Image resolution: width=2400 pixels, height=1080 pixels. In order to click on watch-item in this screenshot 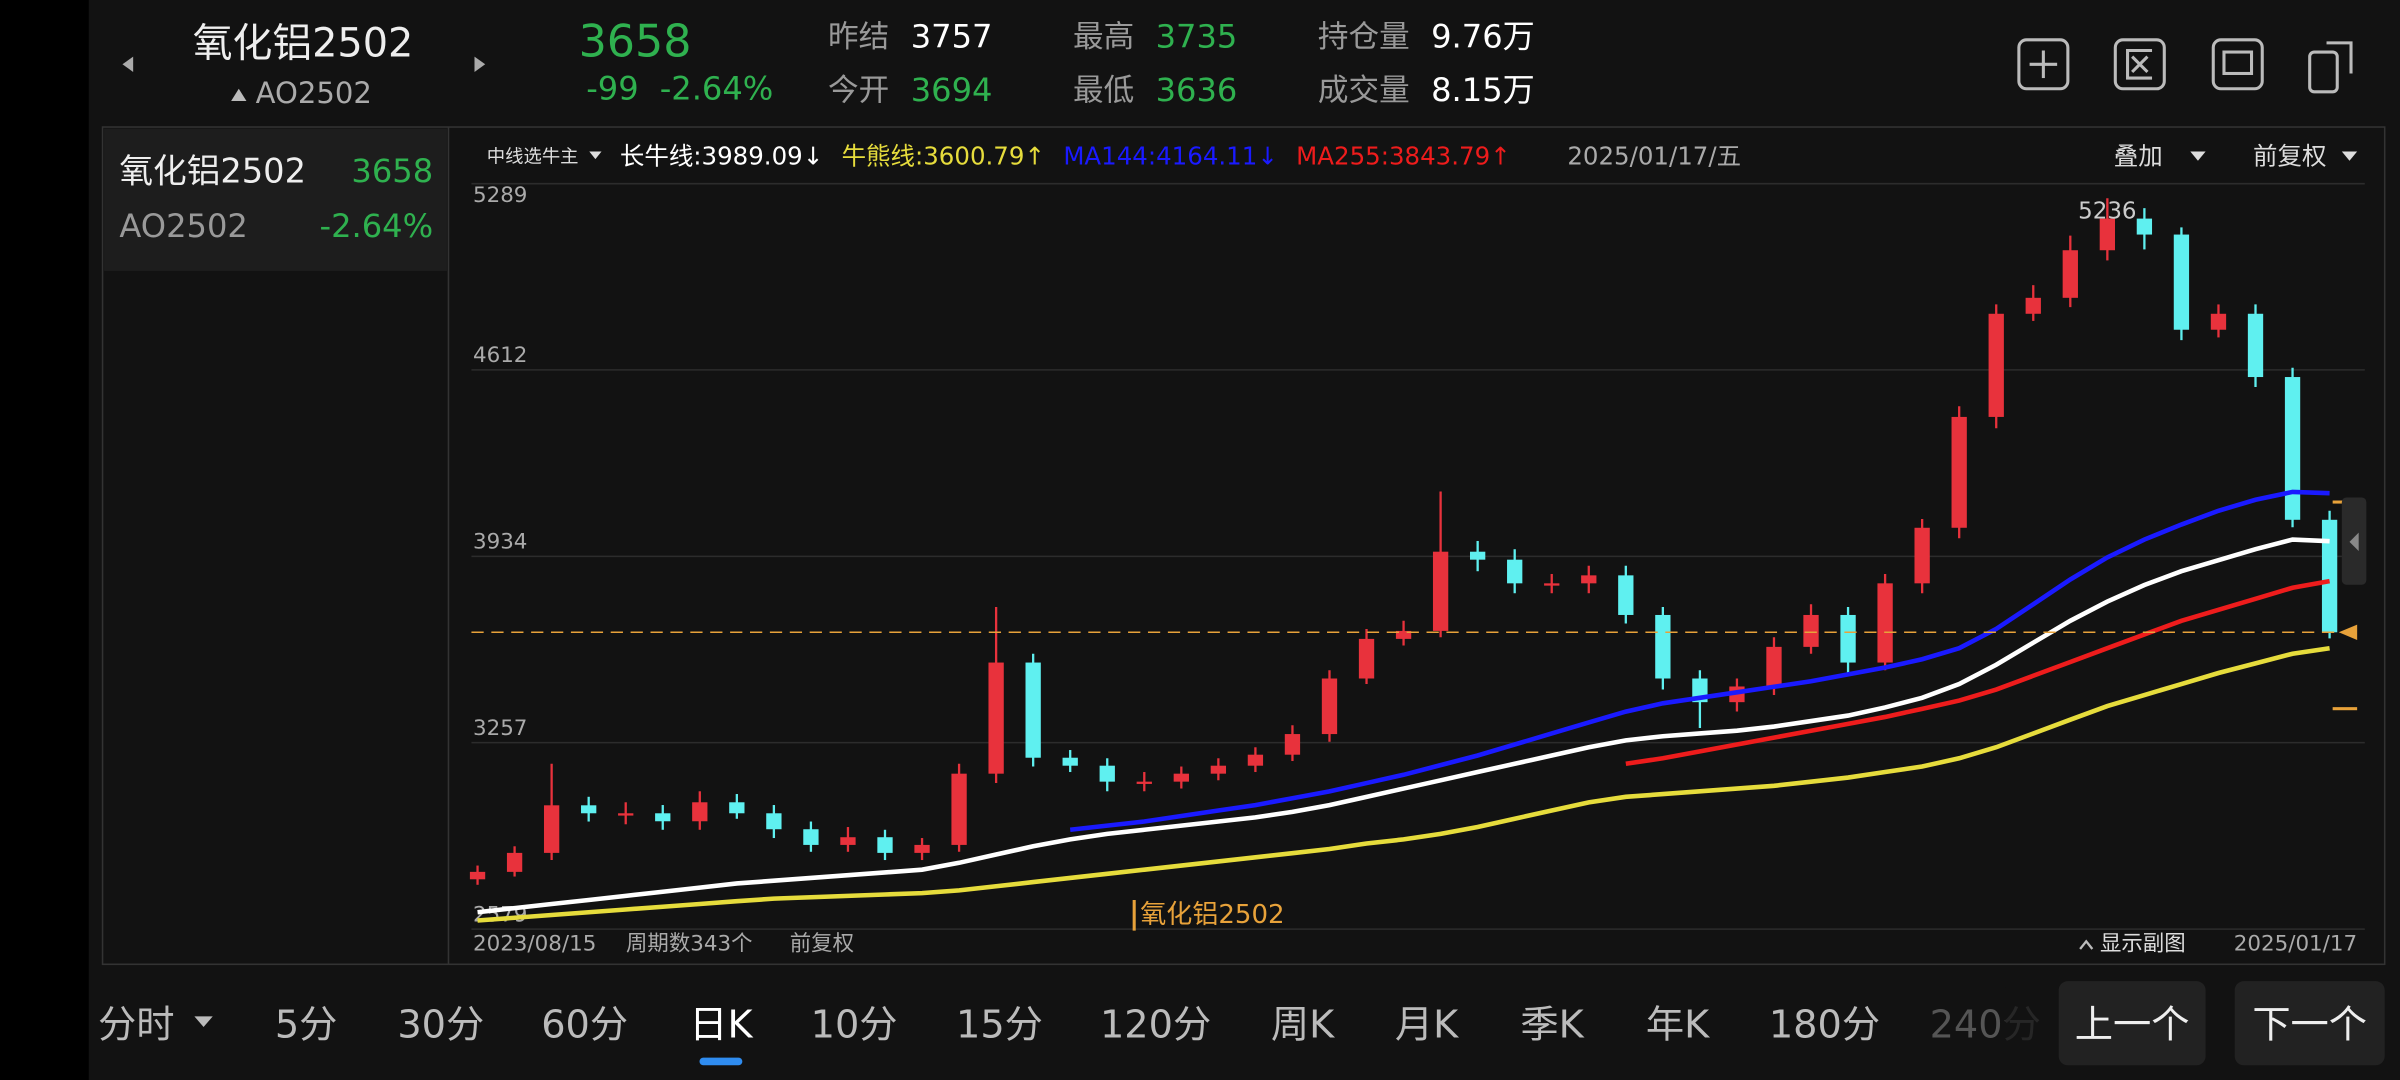, I will do `click(275, 199)`.